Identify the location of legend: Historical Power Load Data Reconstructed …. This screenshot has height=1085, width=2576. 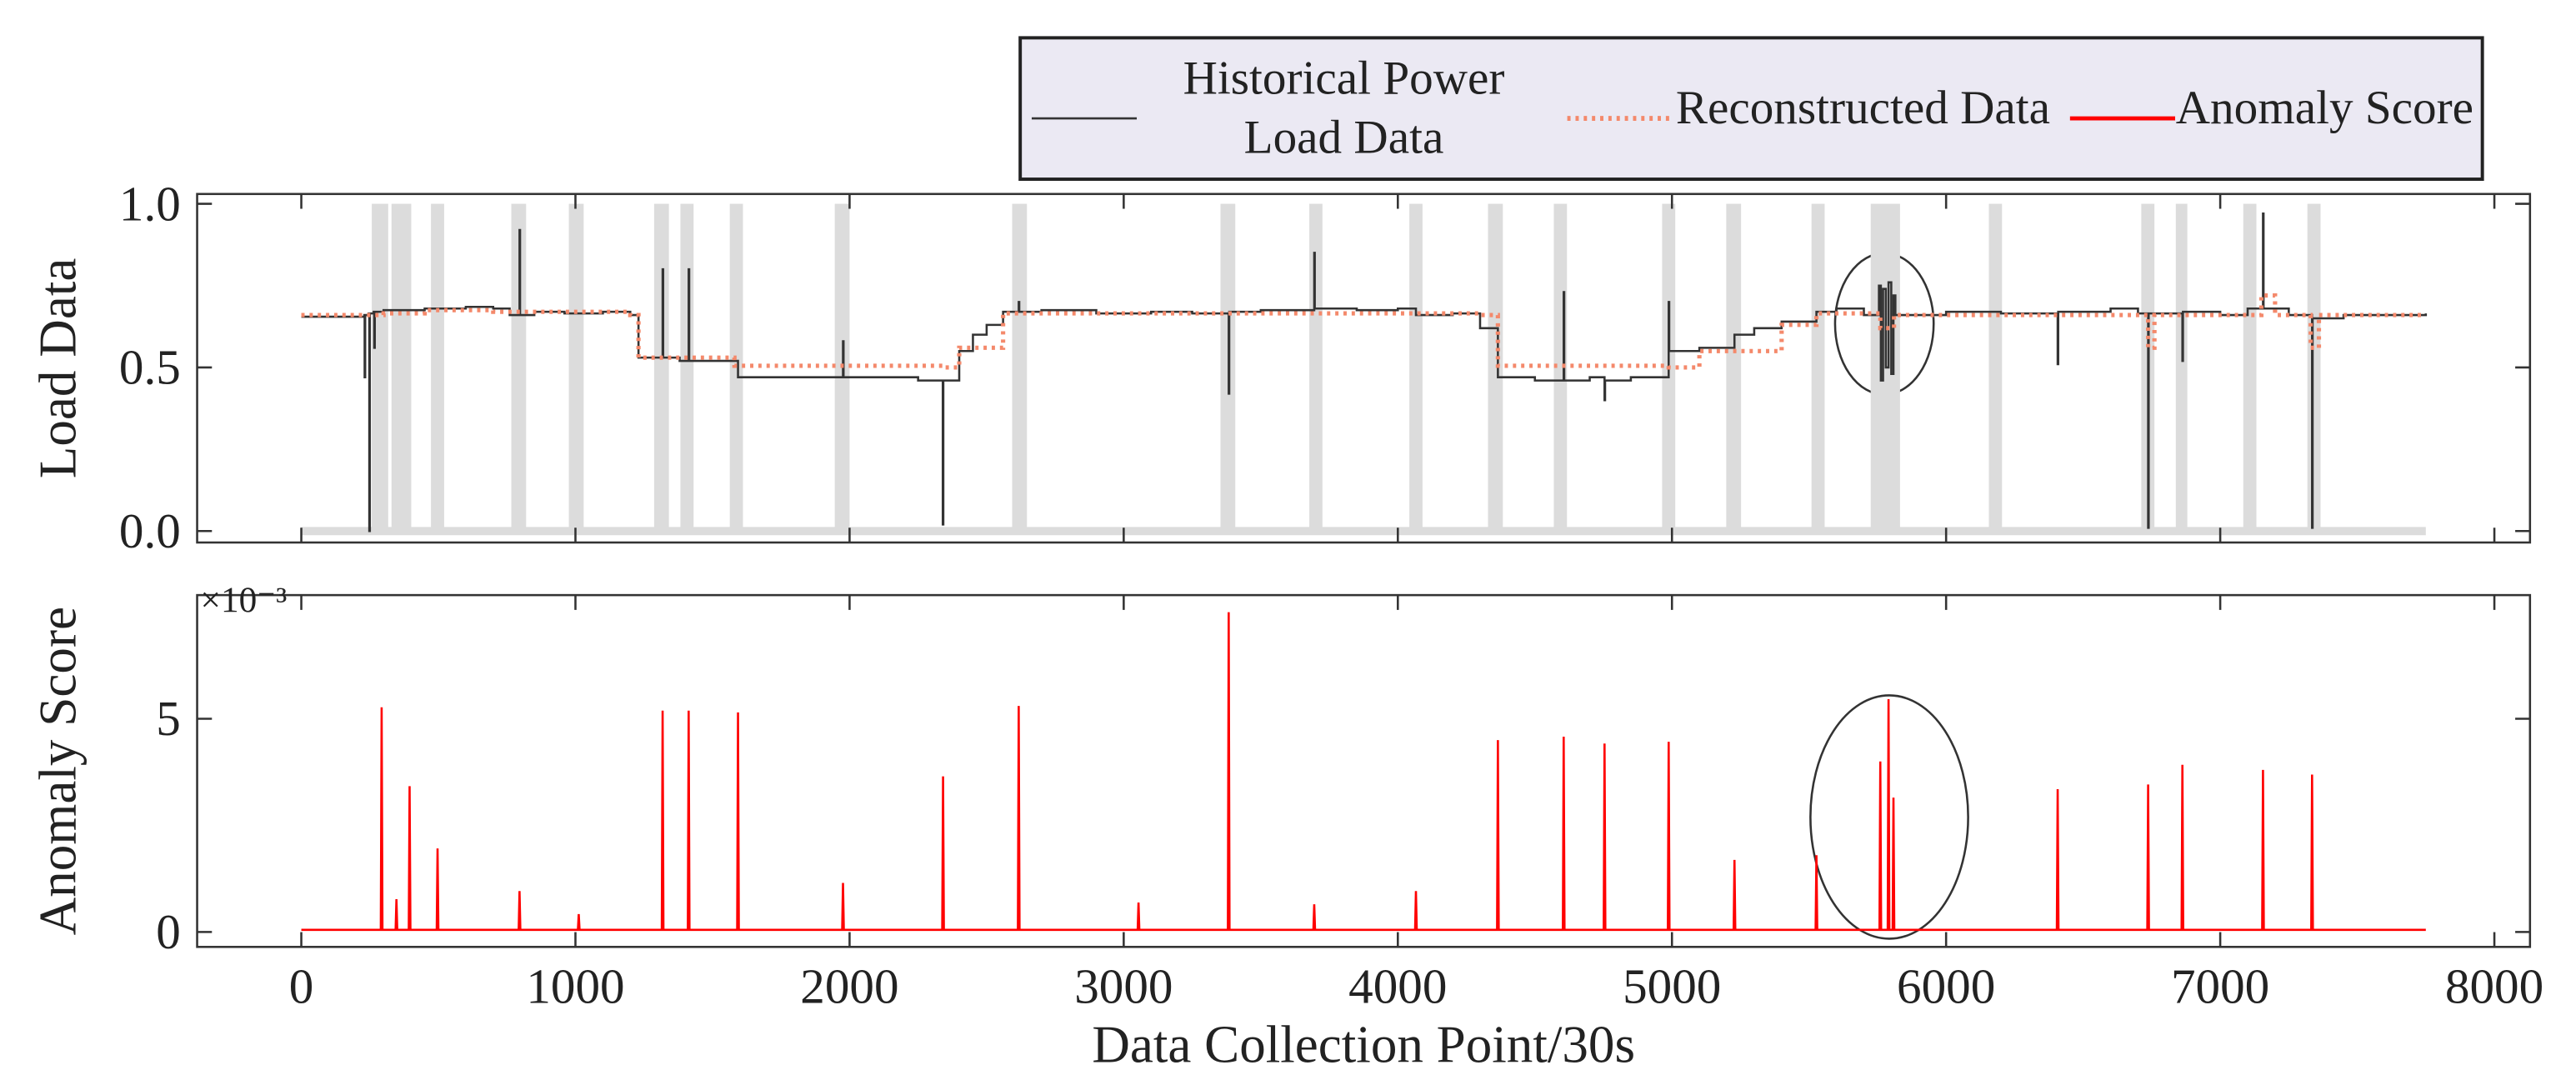
(1751, 109).